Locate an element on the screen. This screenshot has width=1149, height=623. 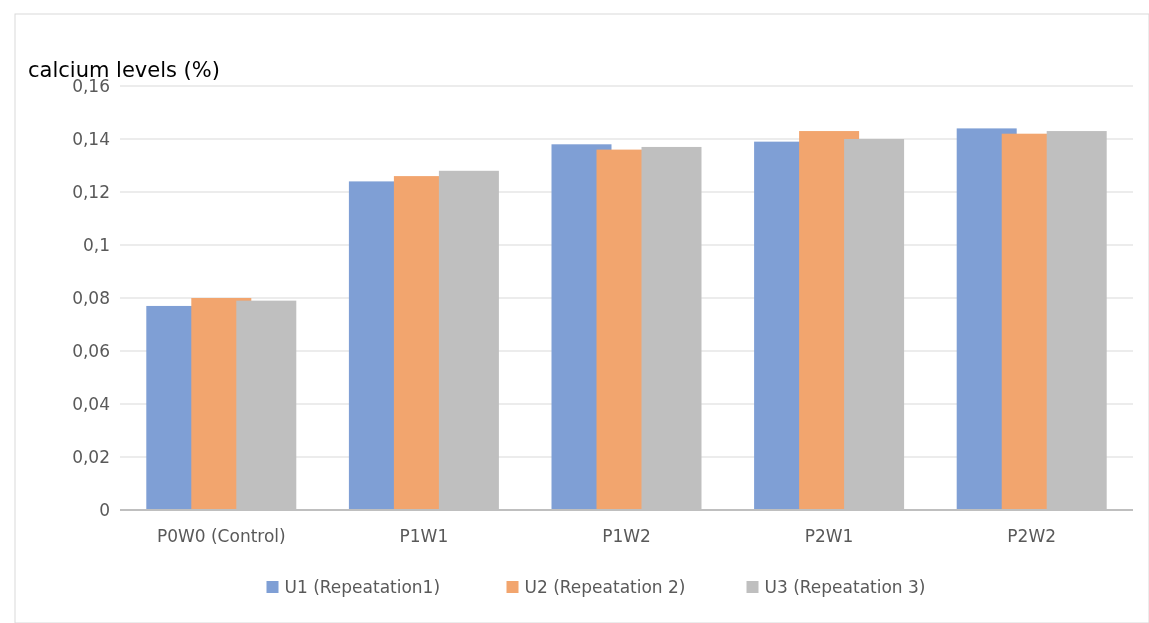
x-tick-label: P1W2 is located at coordinates (626, 536).